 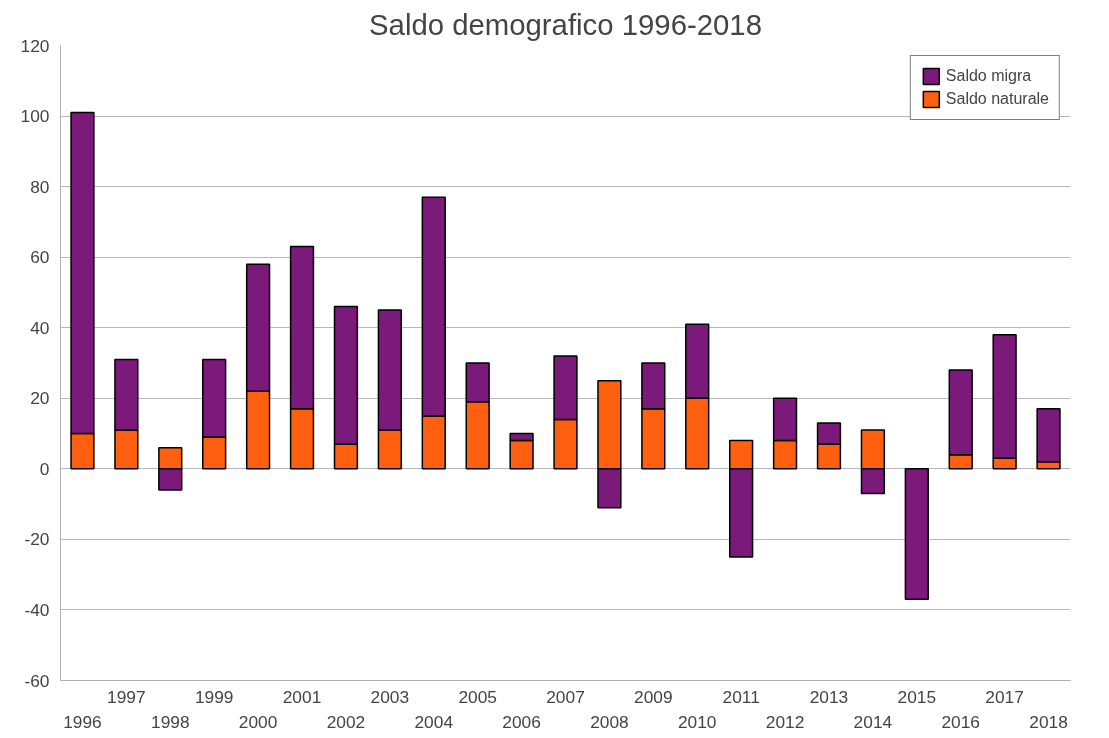 I want to click on y-tick-label: -20, so click(x=37, y=539).